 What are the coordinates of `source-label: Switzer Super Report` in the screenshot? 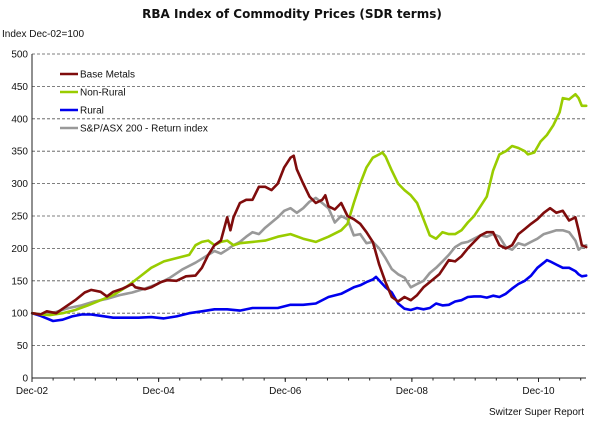 It's located at (536, 412).